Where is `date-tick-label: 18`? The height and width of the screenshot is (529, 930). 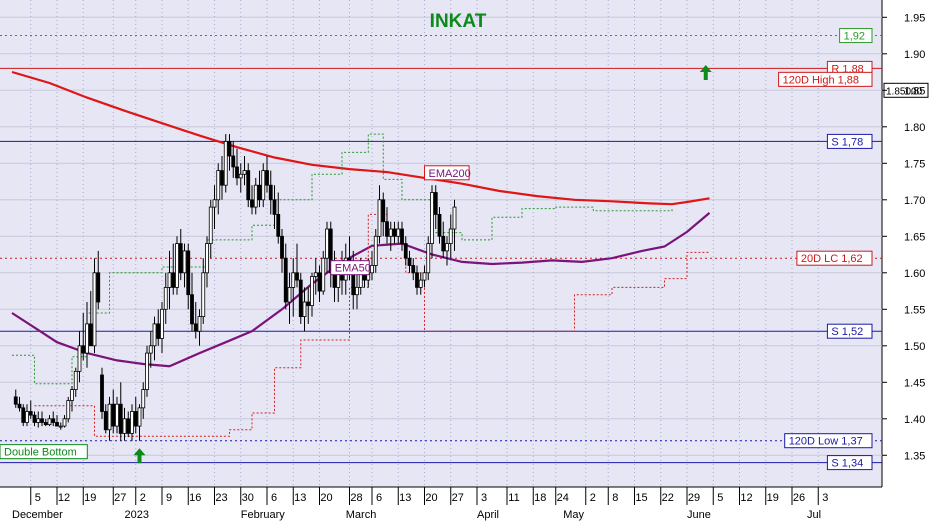 date-tick-label: 18 is located at coordinates (540, 498).